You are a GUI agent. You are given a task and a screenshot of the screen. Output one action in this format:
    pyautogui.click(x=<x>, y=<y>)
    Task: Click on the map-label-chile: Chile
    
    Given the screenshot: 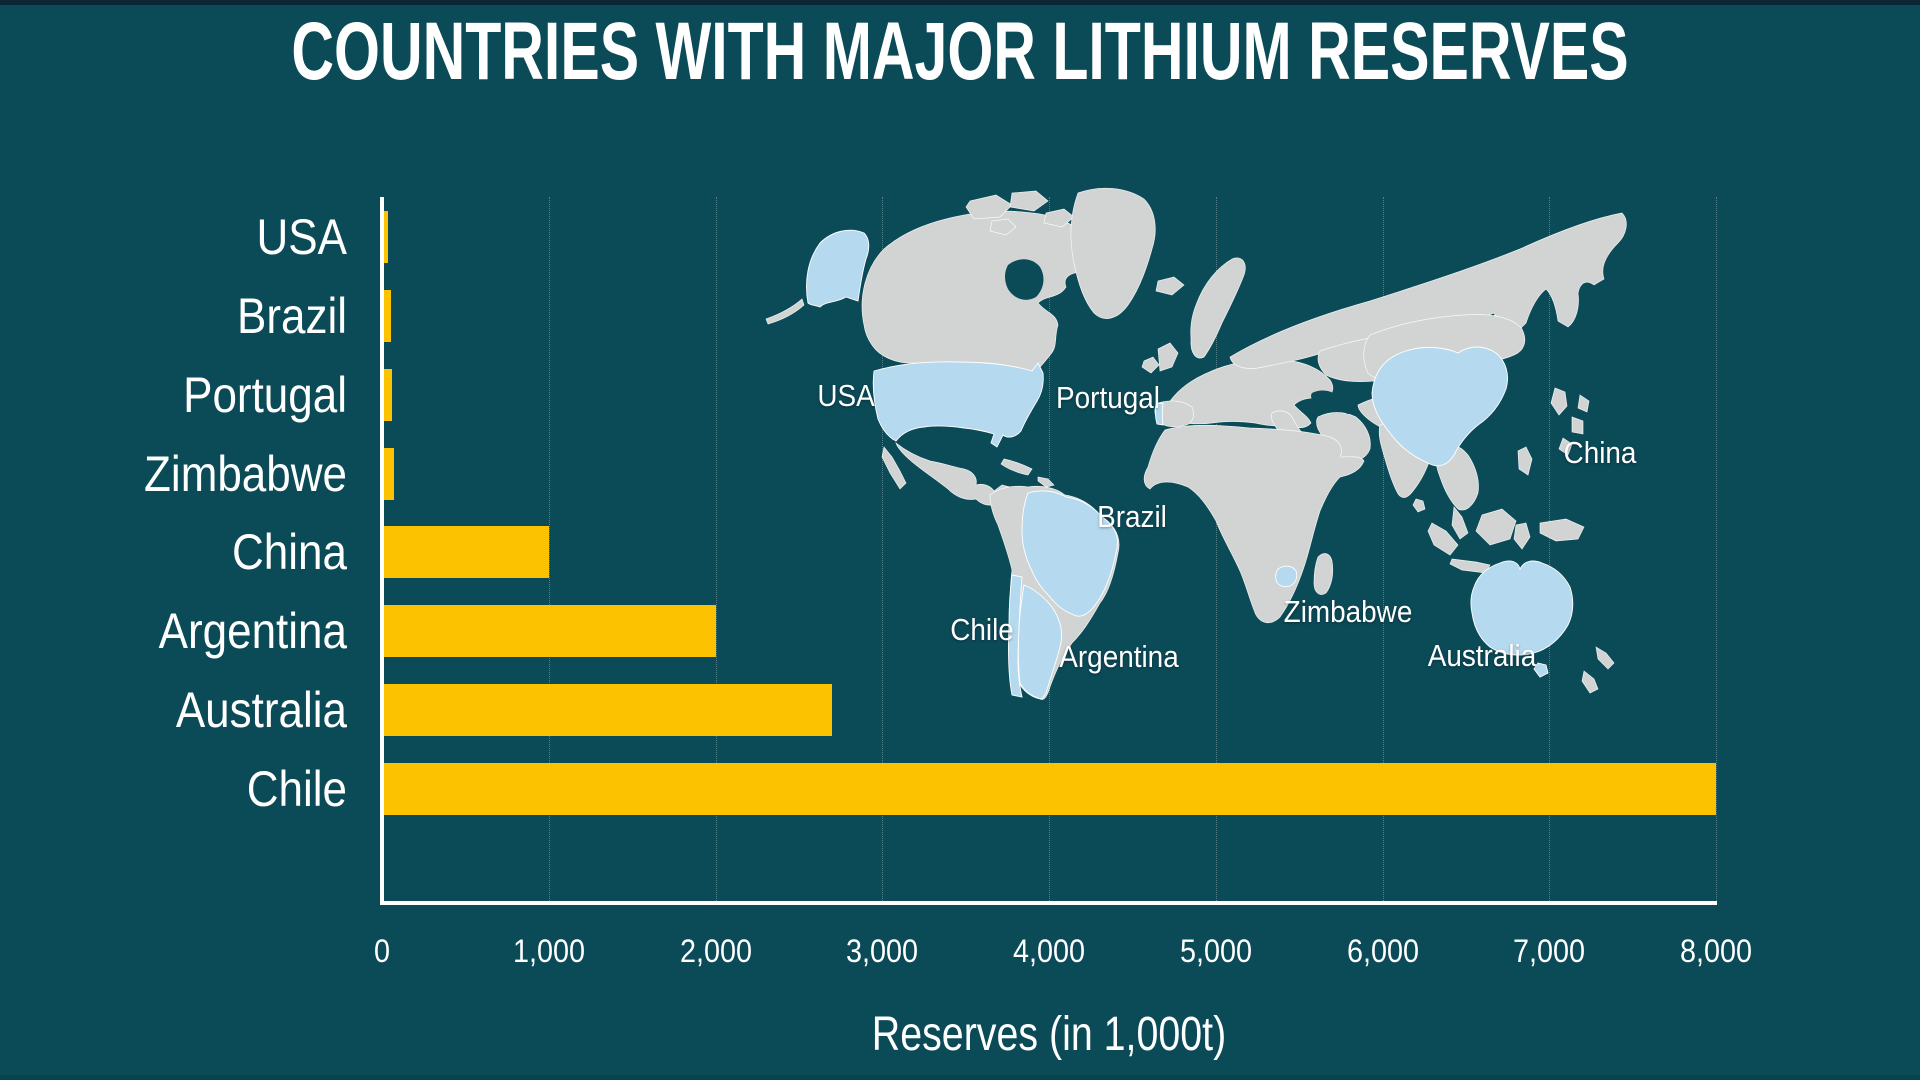 What is the action you would take?
    pyautogui.click(x=982, y=629)
    